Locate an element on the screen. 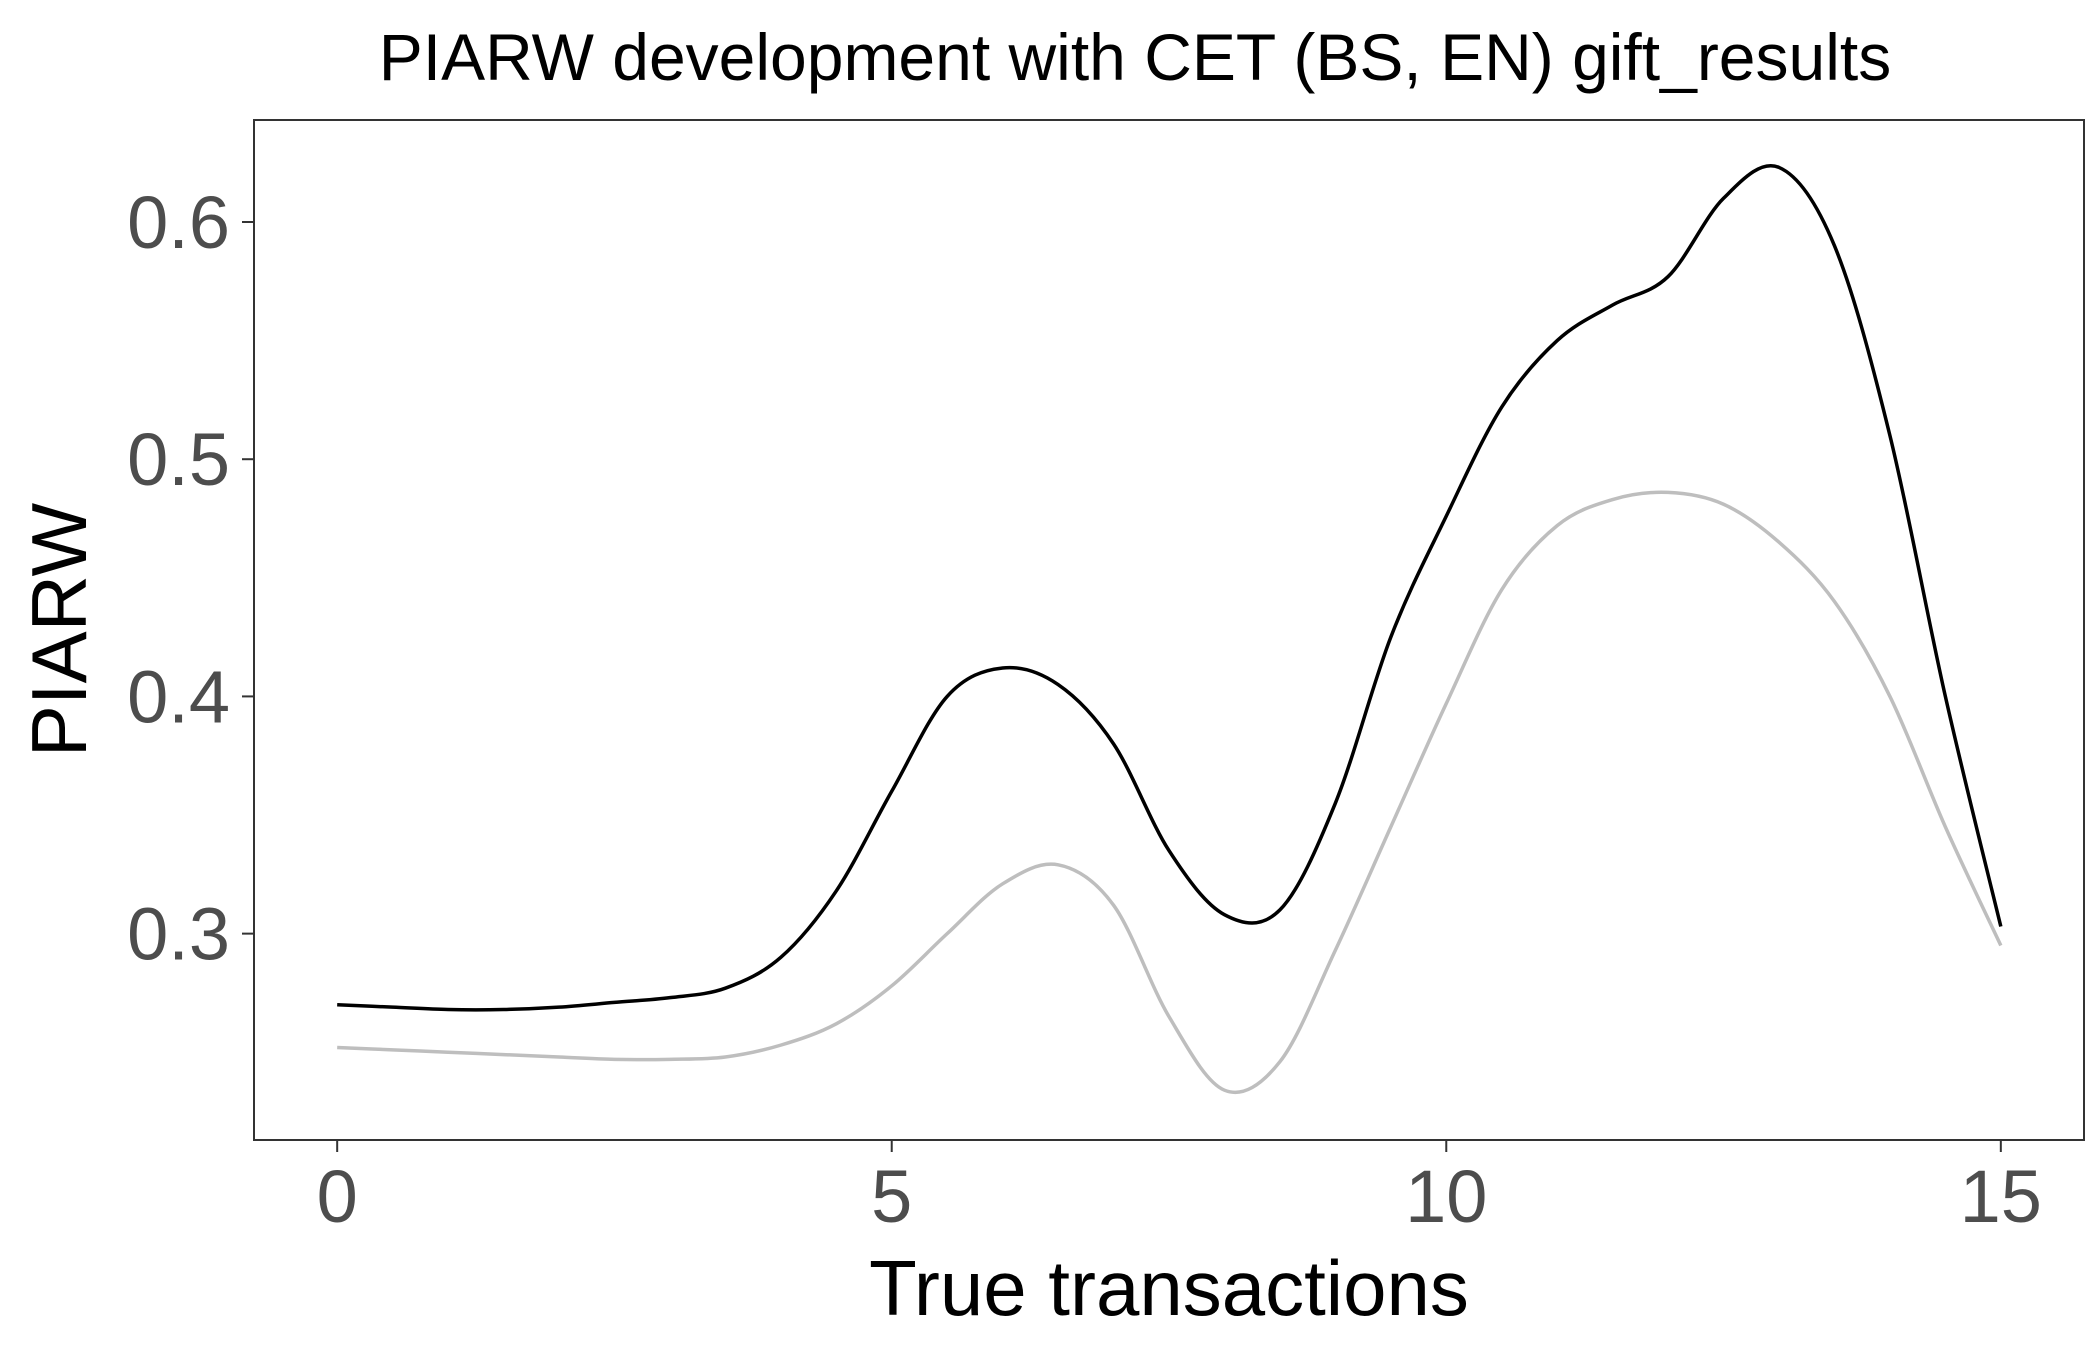 This screenshot has width=2100, height=1350. x-axis-title: True transactions is located at coordinates (1169, 1288).